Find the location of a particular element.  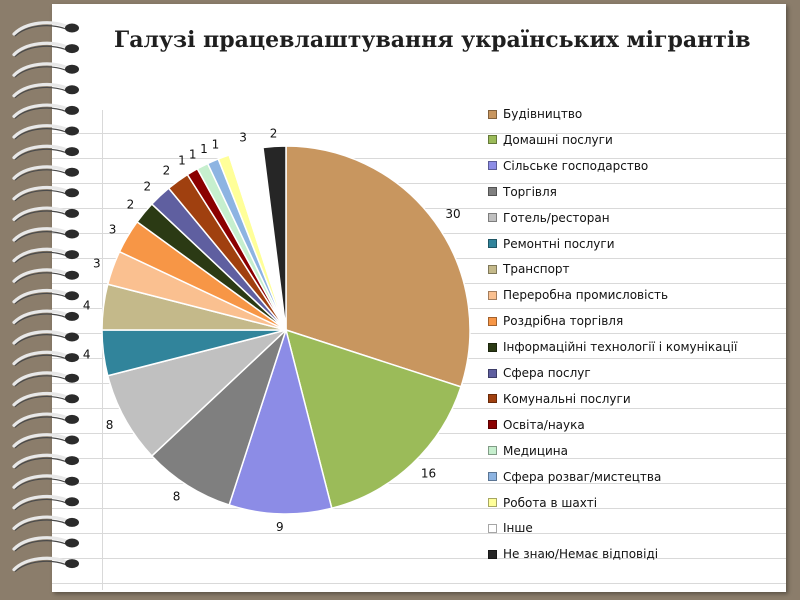

legend-item: Домашні послуги is located at coordinates (550, 140).